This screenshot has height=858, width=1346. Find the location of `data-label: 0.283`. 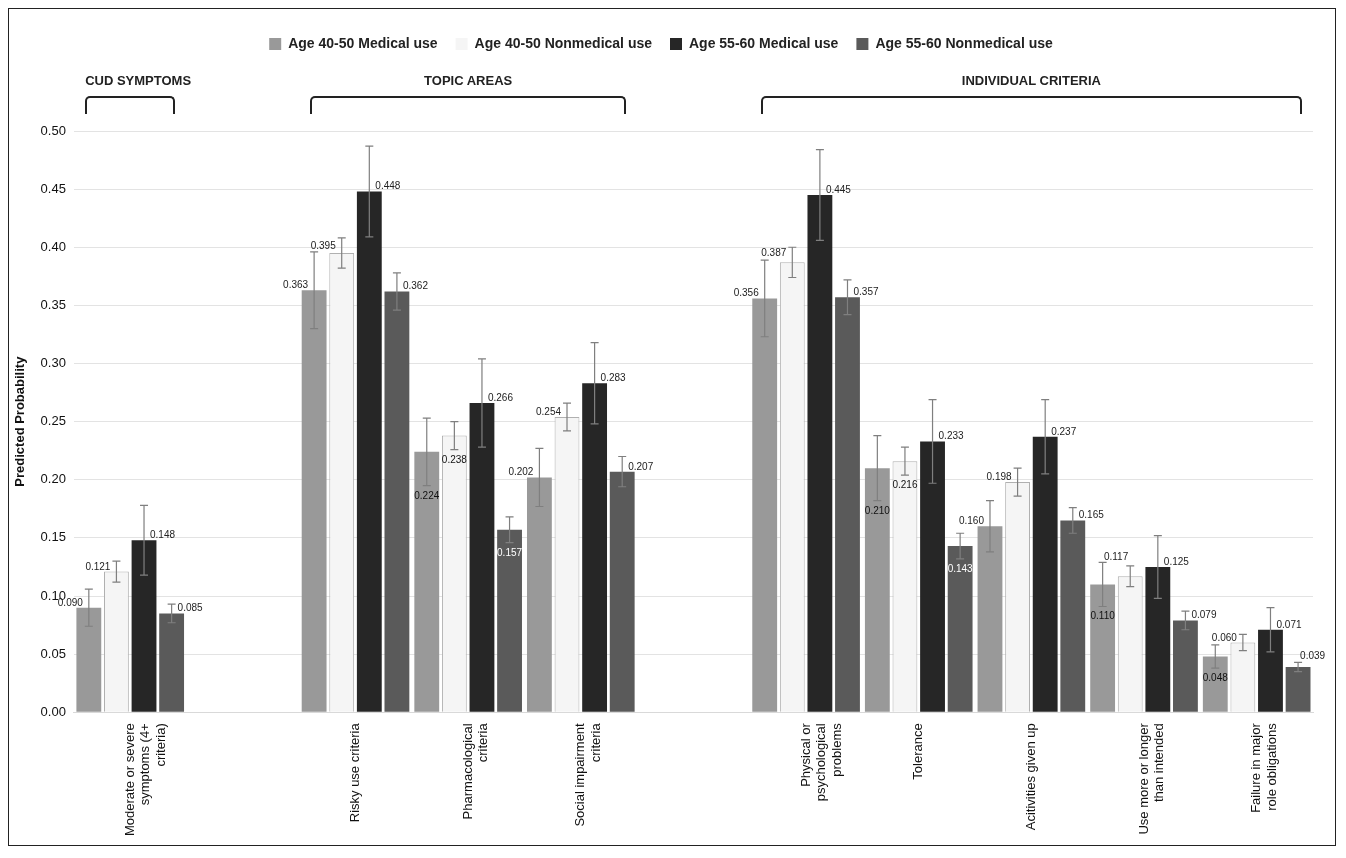

data-label: 0.283 is located at coordinates (613, 378).